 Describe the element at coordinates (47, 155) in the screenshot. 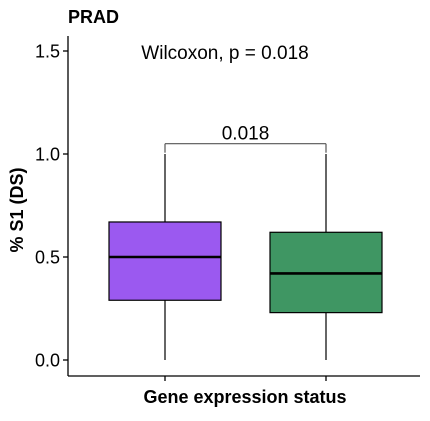

I see `y-tick-label: 1.0` at that location.